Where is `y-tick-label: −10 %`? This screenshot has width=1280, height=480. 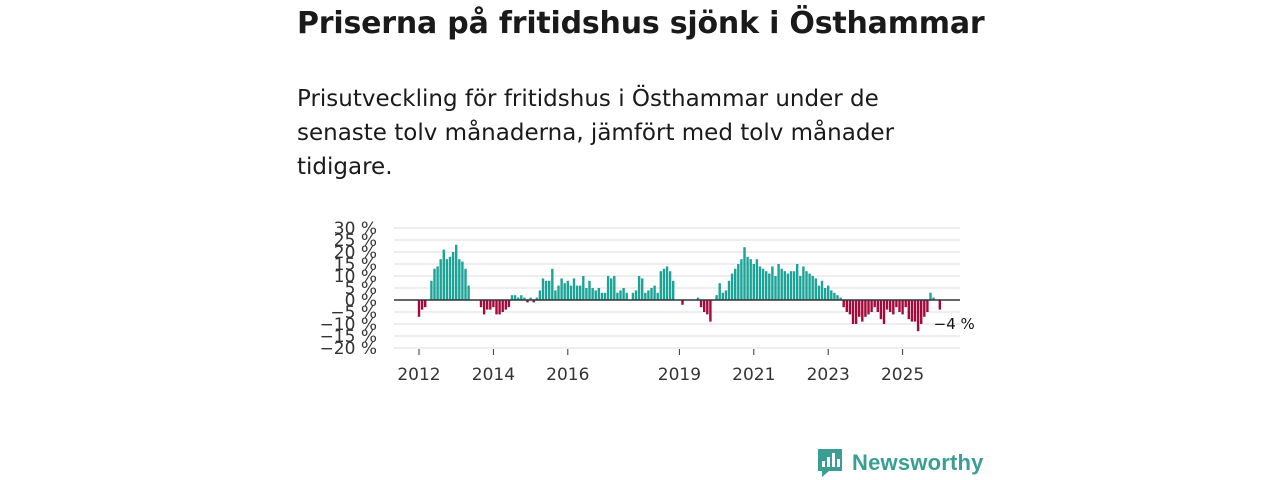
y-tick-label: −10 % is located at coordinates (348, 325).